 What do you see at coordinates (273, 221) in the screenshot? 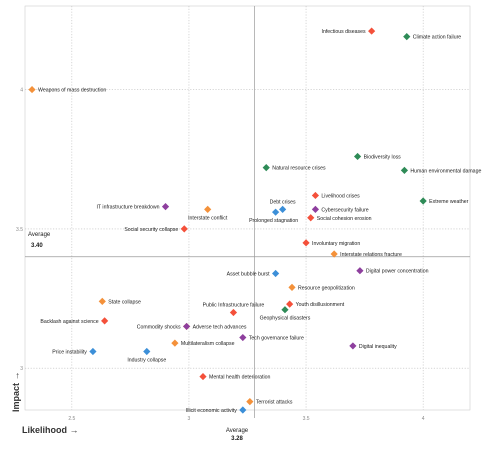
I see `point-label: Prolonged stagnation` at bounding box center [273, 221].